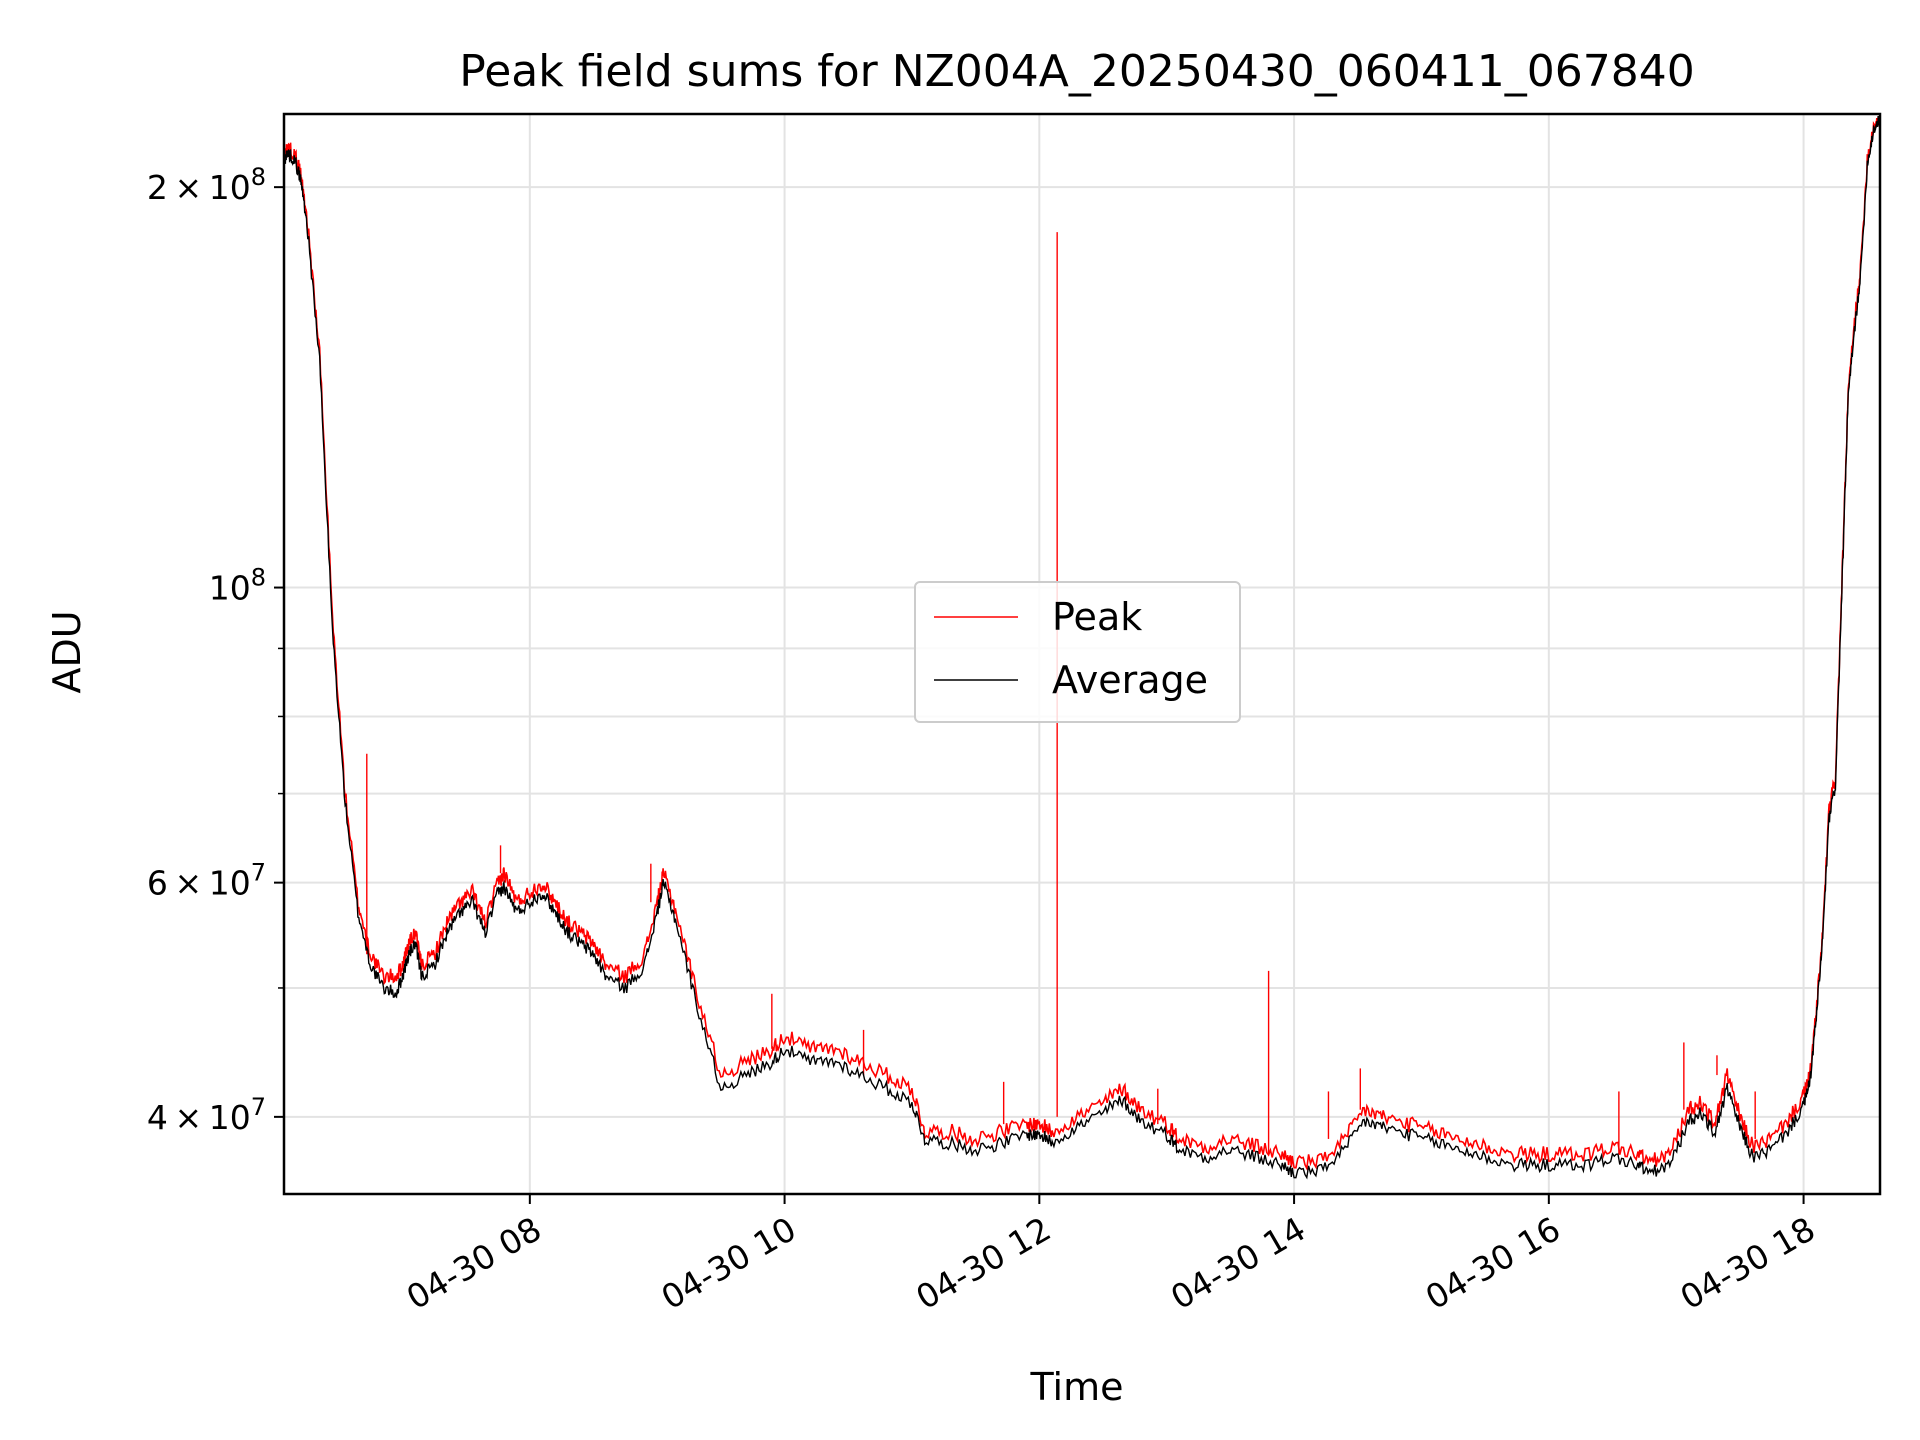 This screenshot has height=1440, width=1920. What do you see at coordinates (1238, 1263) in the screenshot?
I see `x-tick-label: 04-30 14` at bounding box center [1238, 1263].